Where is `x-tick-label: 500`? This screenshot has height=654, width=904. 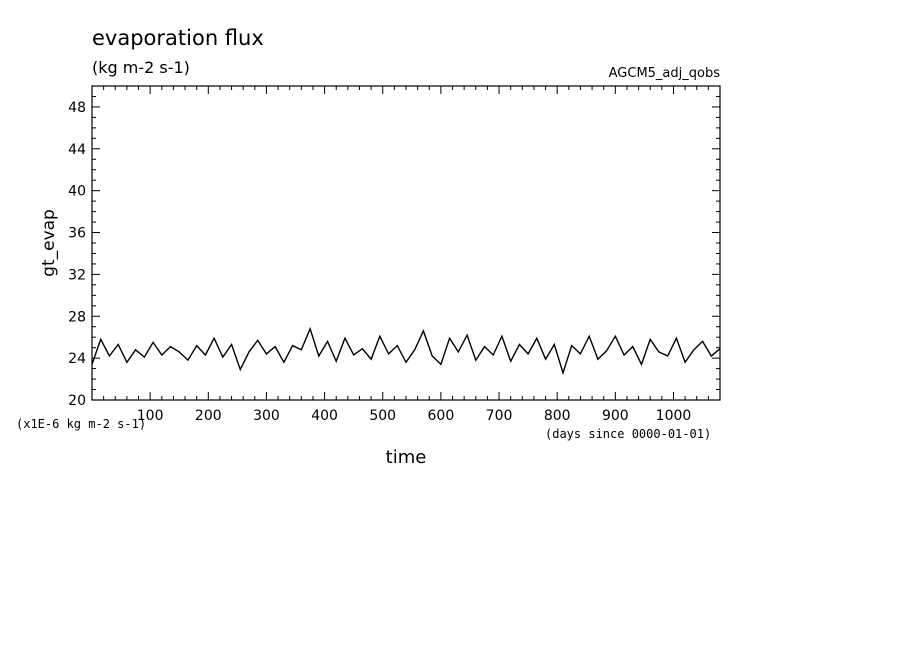 x-tick-label: 500 is located at coordinates (382, 416).